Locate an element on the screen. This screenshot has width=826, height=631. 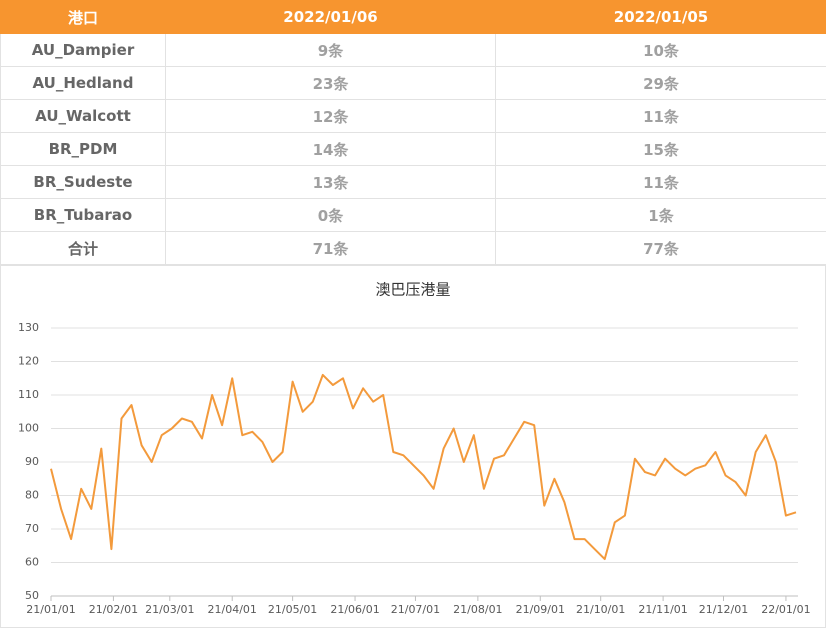
table-cell: BR_Sudeste is located at coordinates (83, 182).